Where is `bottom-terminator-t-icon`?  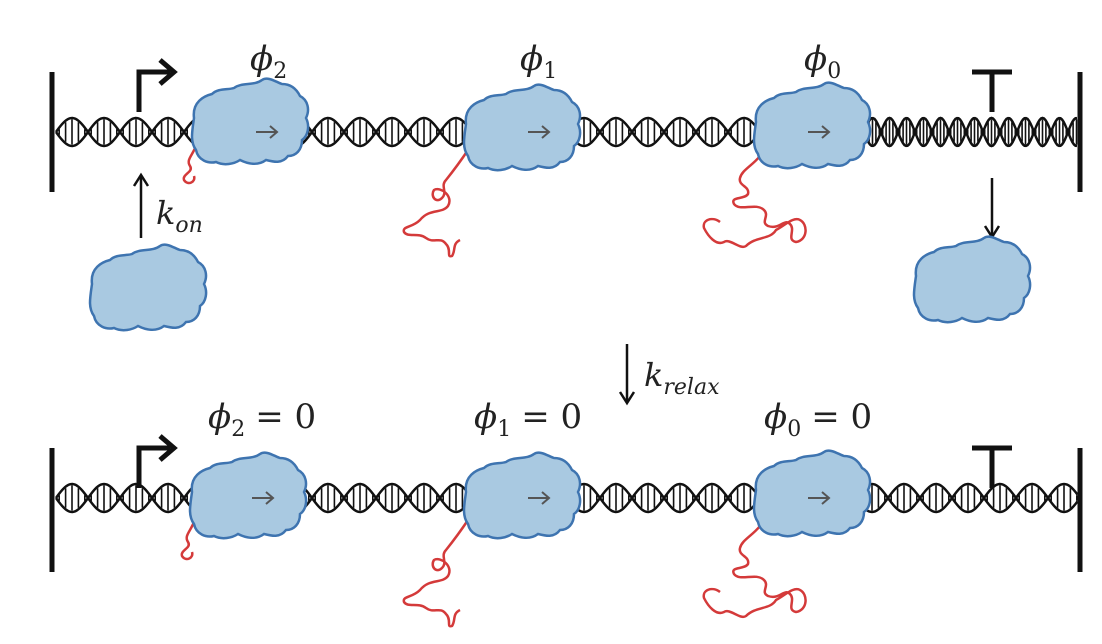
bottom-terminator-t-icon is located at coordinates (992, 466).